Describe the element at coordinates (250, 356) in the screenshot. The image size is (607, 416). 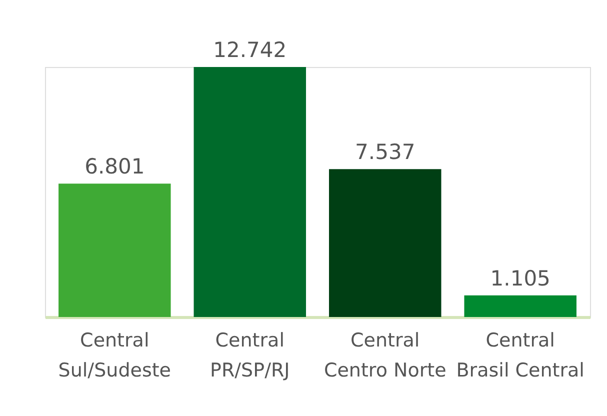
I see `x-tick-label: Central PR/SP/RJ` at that location.